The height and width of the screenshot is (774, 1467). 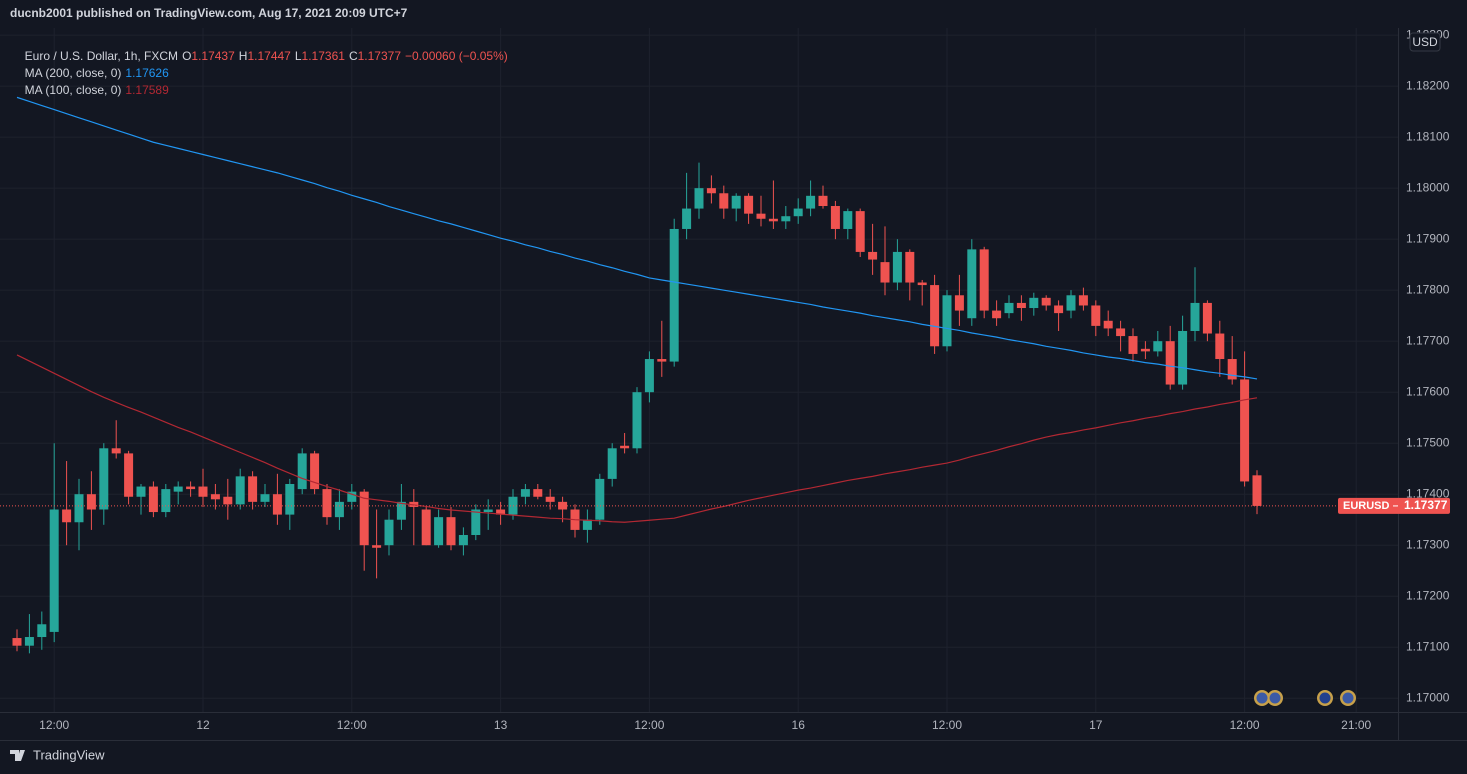 What do you see at coordinates (243, 56) in the screenshot?
I see `ohlc-label: H` at bounding box center [243, 56].